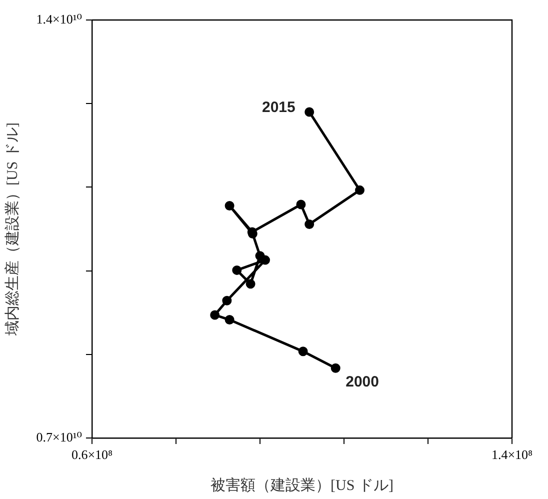 The height and width of the screenshot is (499, 548). I want to click on y-tick-label: 0.7×10¹⁰, so click(59, 436).